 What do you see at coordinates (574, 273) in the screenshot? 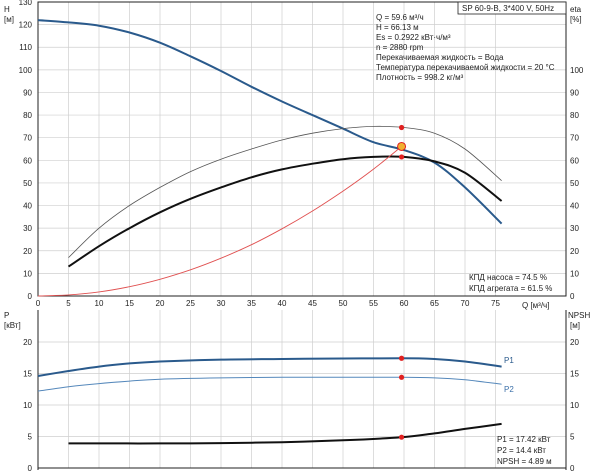
I see `top-right-tick-label: 10` at bounding box center [574, 273].